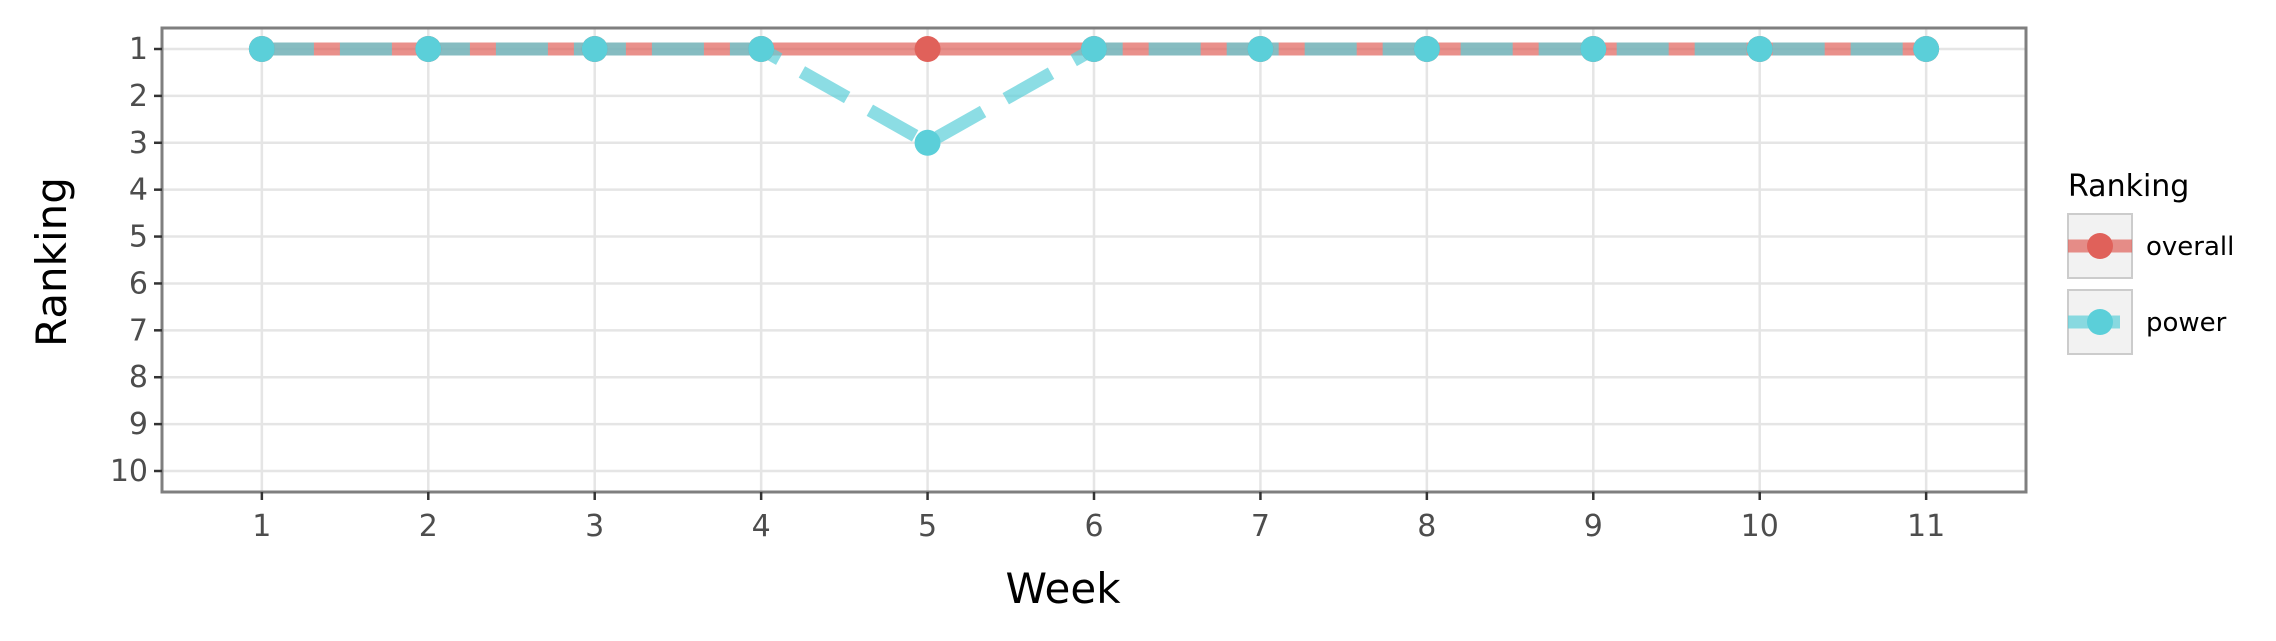 This screenshot has height=641, width=2276. Describe the element at coordinates (138, 143) in the screenshot. I see `y-tick-label: 3` at that location.